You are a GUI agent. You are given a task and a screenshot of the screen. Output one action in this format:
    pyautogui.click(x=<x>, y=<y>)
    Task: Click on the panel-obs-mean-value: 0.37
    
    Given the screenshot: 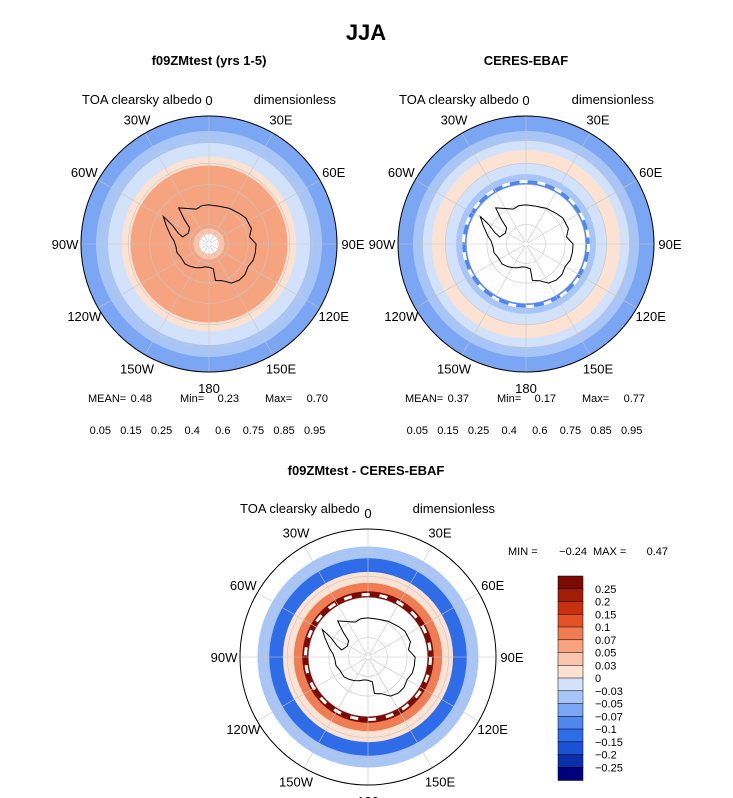 What is the action you would take?
    pyautogui.click(x=458, y=399)
    